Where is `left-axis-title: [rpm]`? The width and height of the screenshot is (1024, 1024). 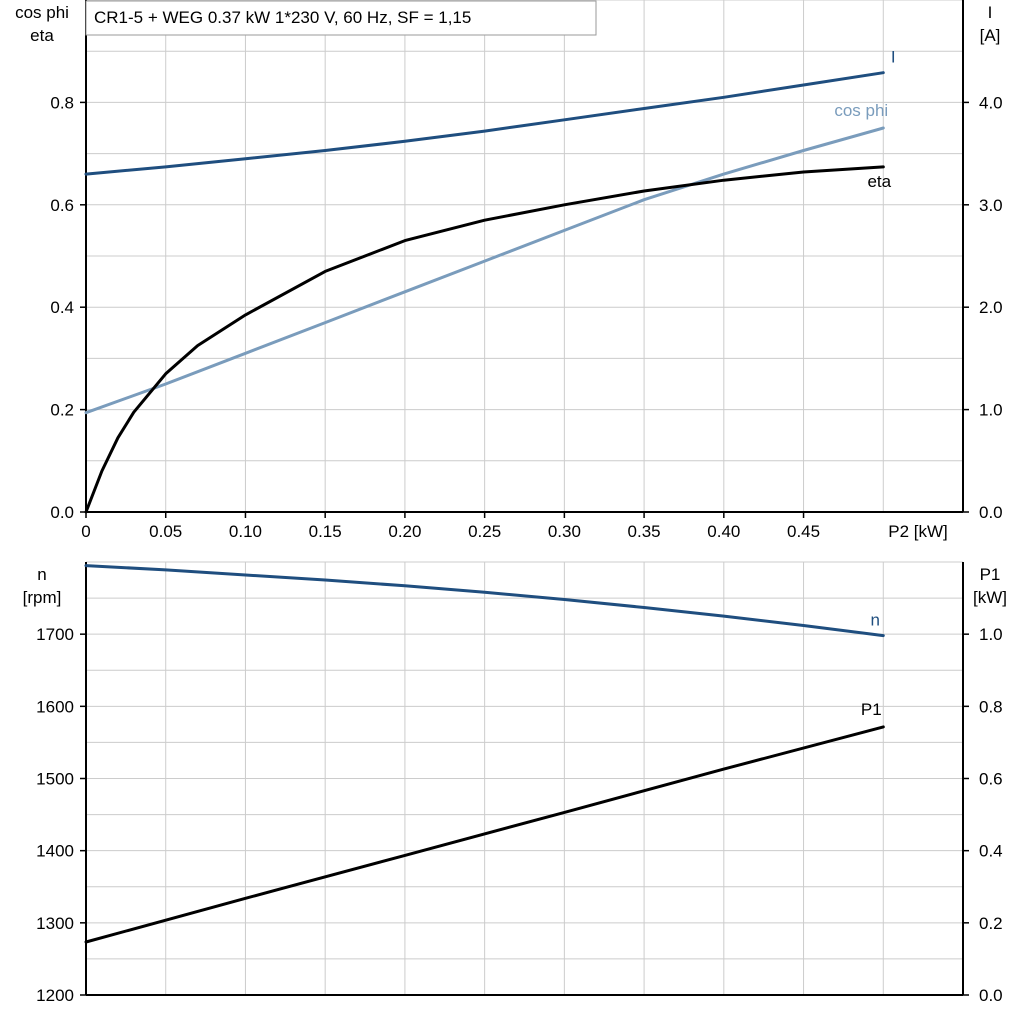
left-axis-title: [rpm] is located at coordinates (42, 597).